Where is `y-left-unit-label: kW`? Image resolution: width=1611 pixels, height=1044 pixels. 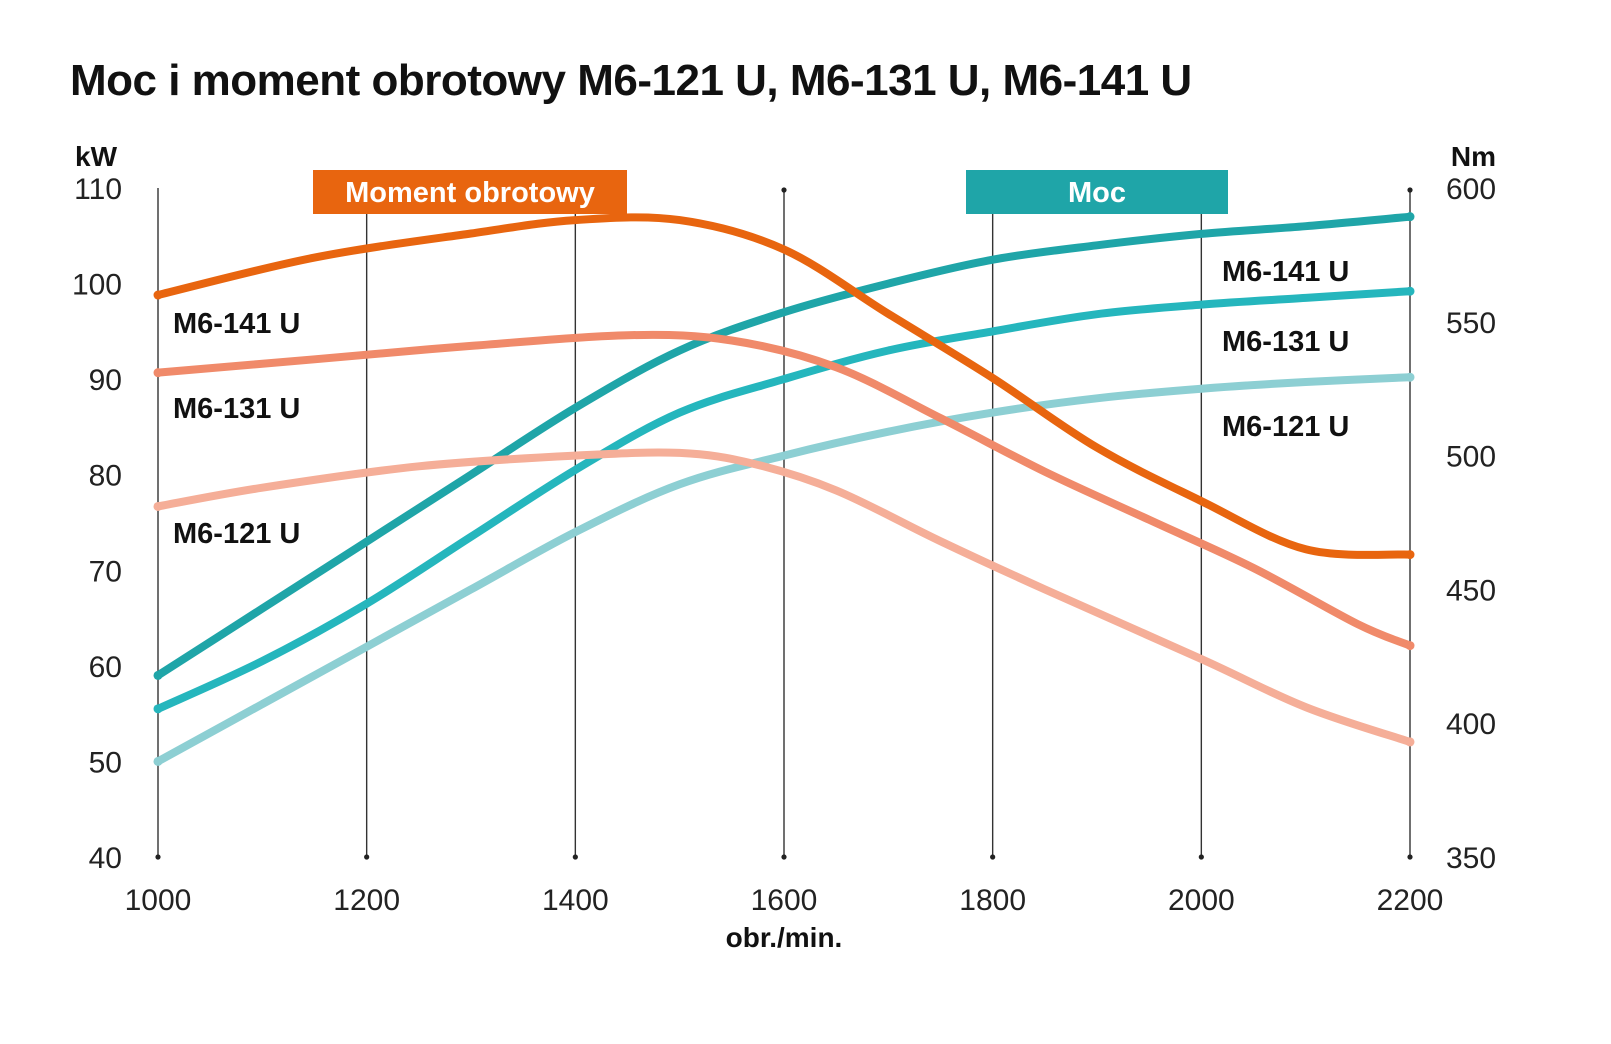 y-left-unit-label: kW is located at coordinates (96, 156).